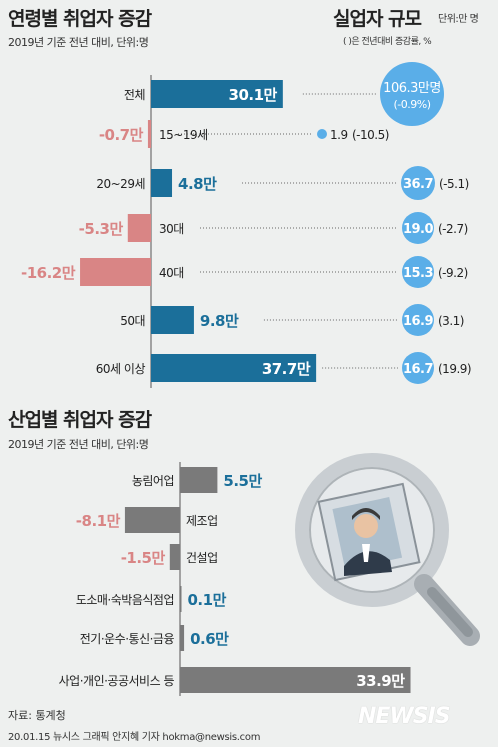 The width and height of the screenshot is (498, 747). What do you see at coordinates (197, 184) in the screenshot?
I see `age-value-label-2: 4.8만` at bounding box center [197, 184].